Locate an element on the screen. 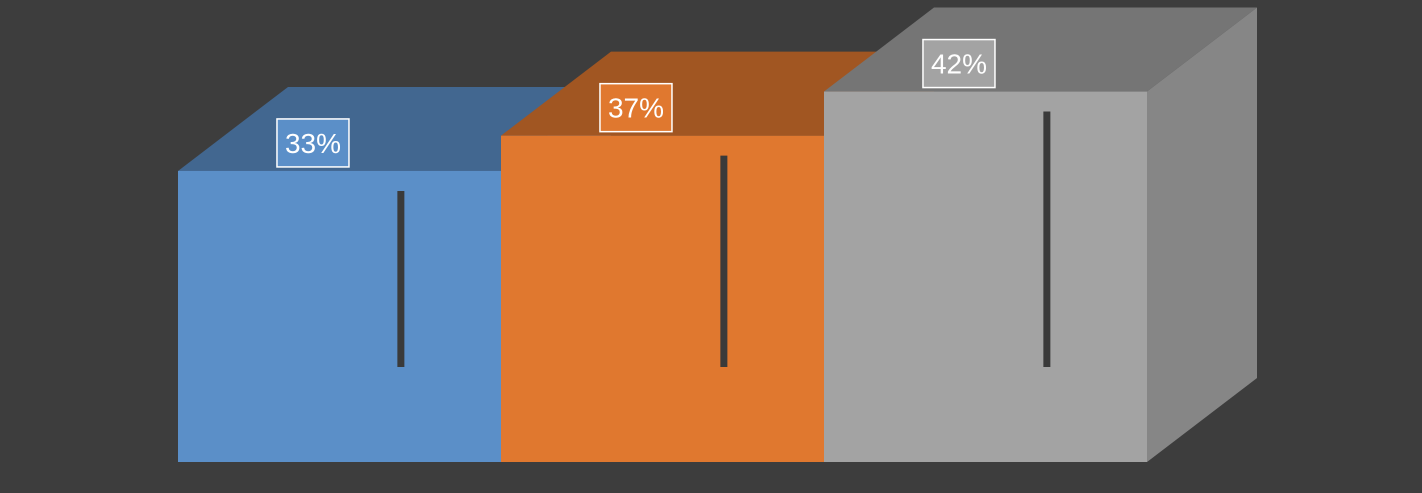 This screenshot has width=1422, height=493. data-label-text: 37% is located at coordinates (636, 108).